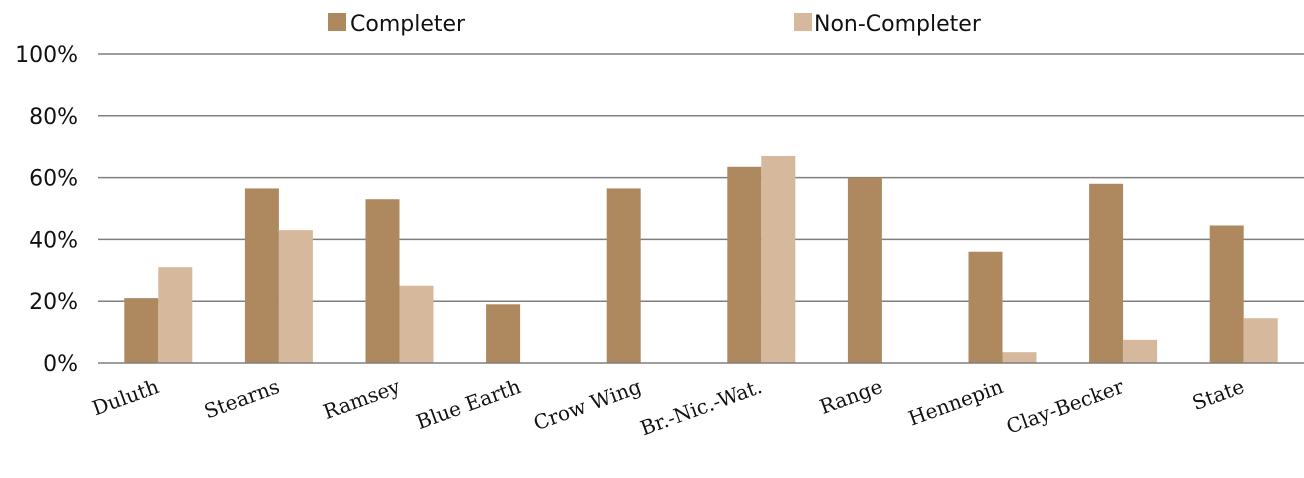 This screenshot has width=1304, height=478. What do you see at coordinates (955, 402) in the screenshot?
I see `category-label: Hennepin` at bounding box center [955, 402].